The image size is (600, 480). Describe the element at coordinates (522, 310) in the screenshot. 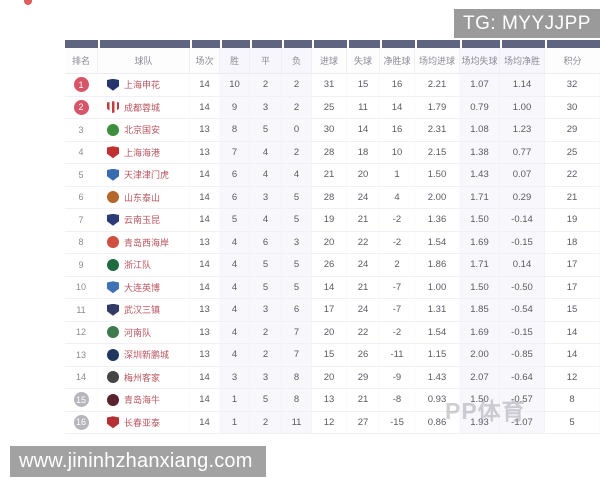

I see `stat-cell: -0.54` at that location.